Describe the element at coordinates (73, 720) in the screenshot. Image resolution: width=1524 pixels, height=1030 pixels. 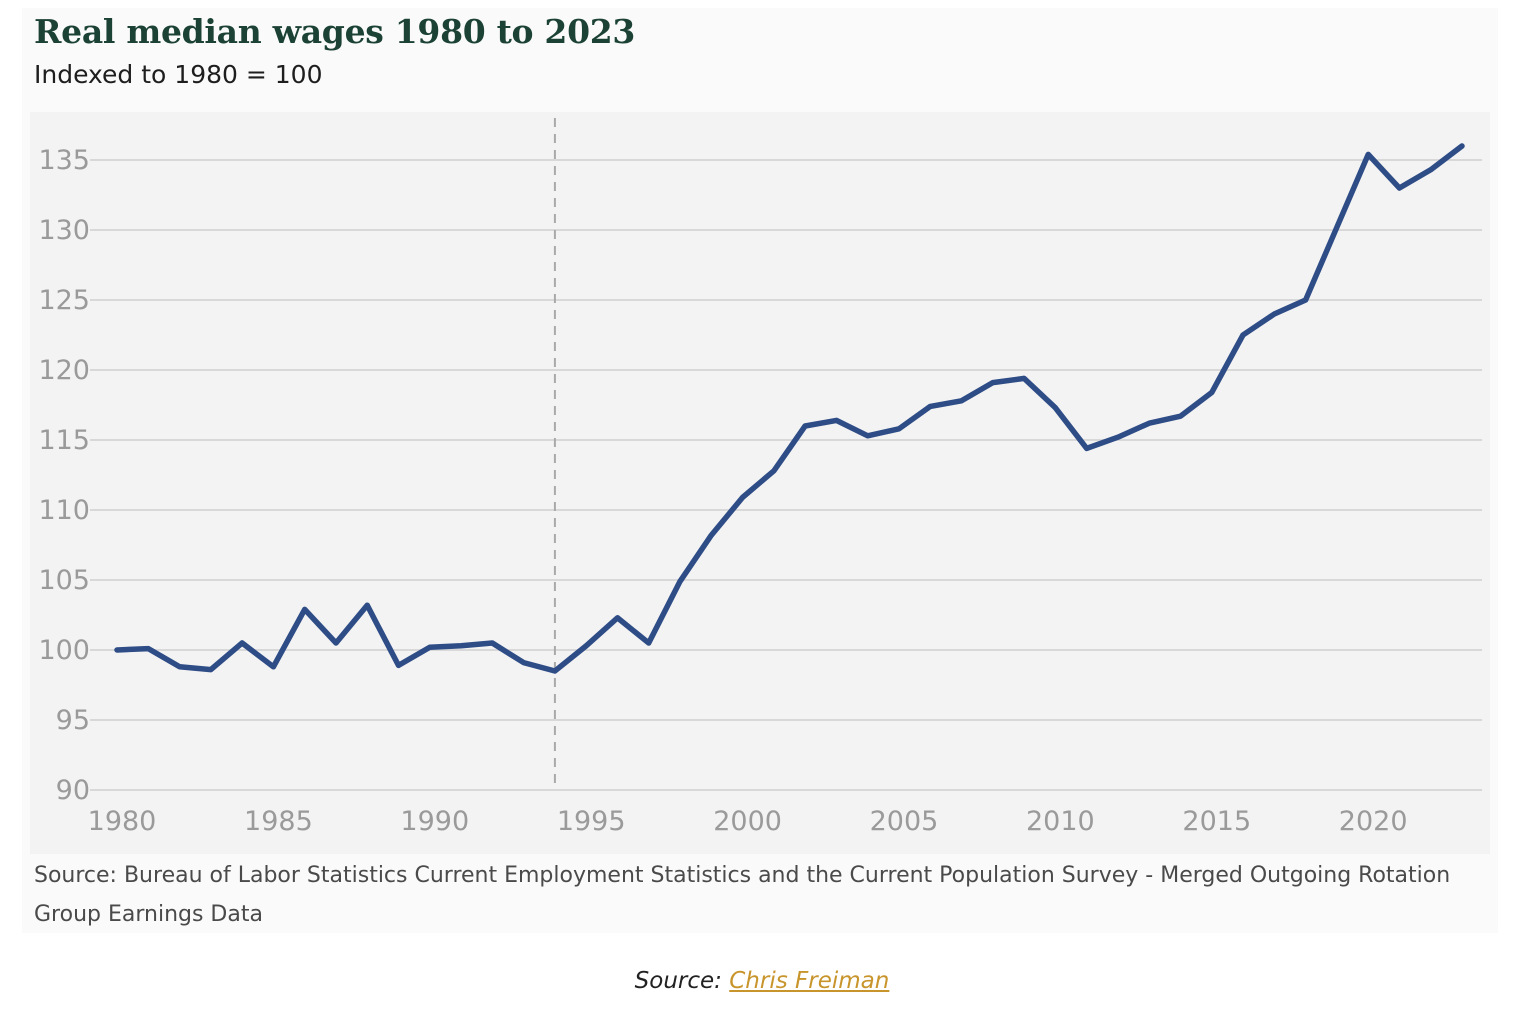
I see `y-tick-label: 95` at that location.